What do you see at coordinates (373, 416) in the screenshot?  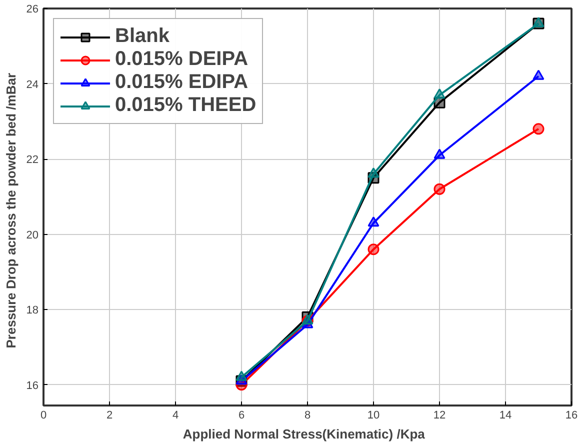 I see `x-tick-label: 10` at bounding box center [373, 416].